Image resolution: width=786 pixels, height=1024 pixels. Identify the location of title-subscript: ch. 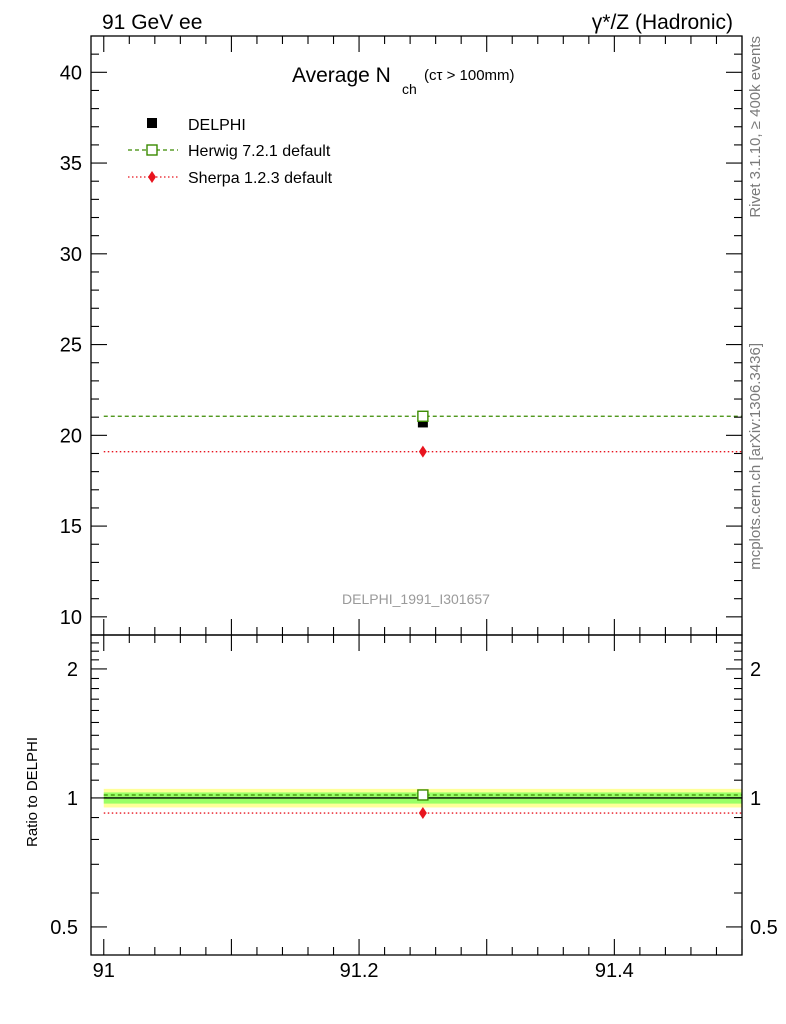
(409, 89).